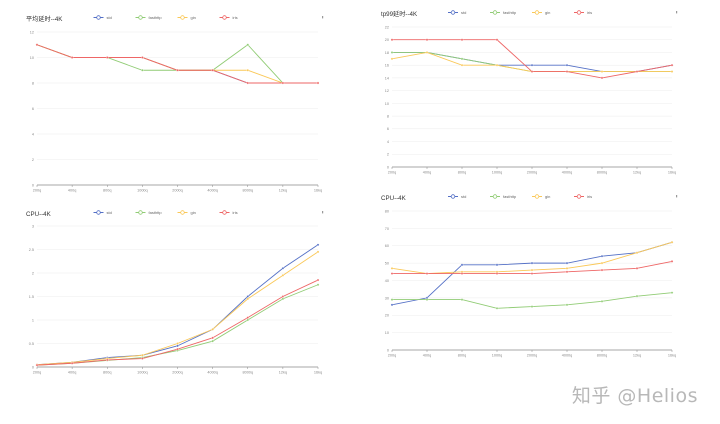  What do you see at coordinates (387, 27) in the screenshot?
I see `y-tick-label: 22` at bounding box center [387, 27].